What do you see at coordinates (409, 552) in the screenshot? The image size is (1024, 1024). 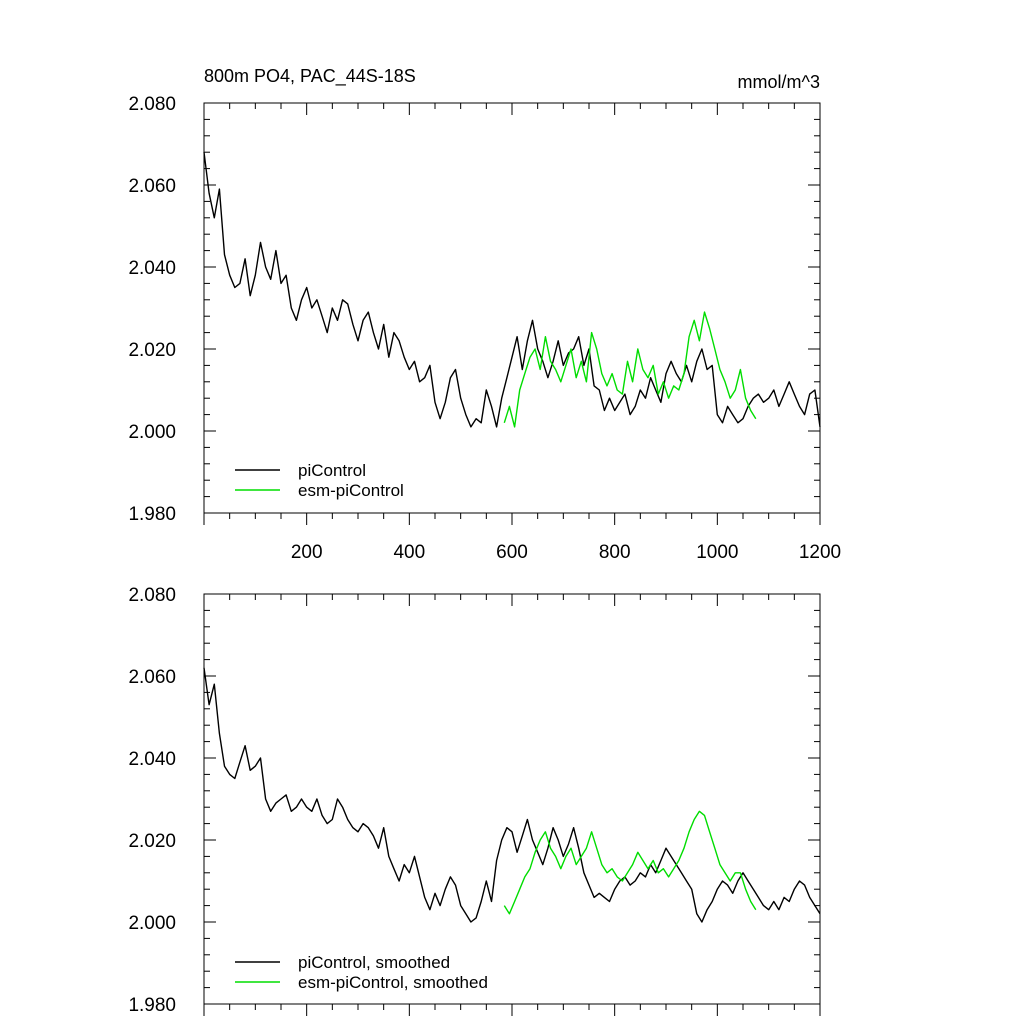 I see `x-tick-label: 400` at bounding box center [409, 552].